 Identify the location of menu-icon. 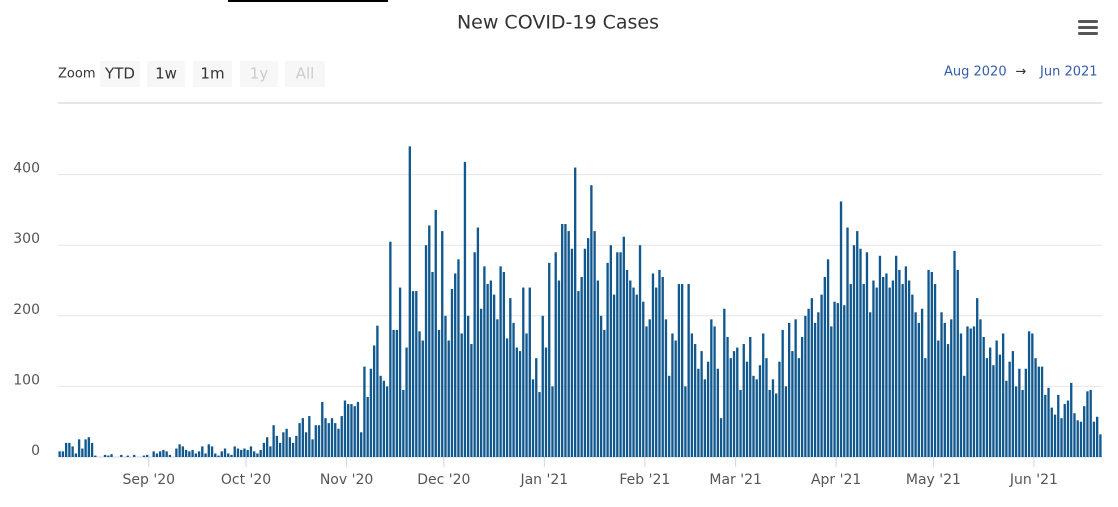
(1088, 27).